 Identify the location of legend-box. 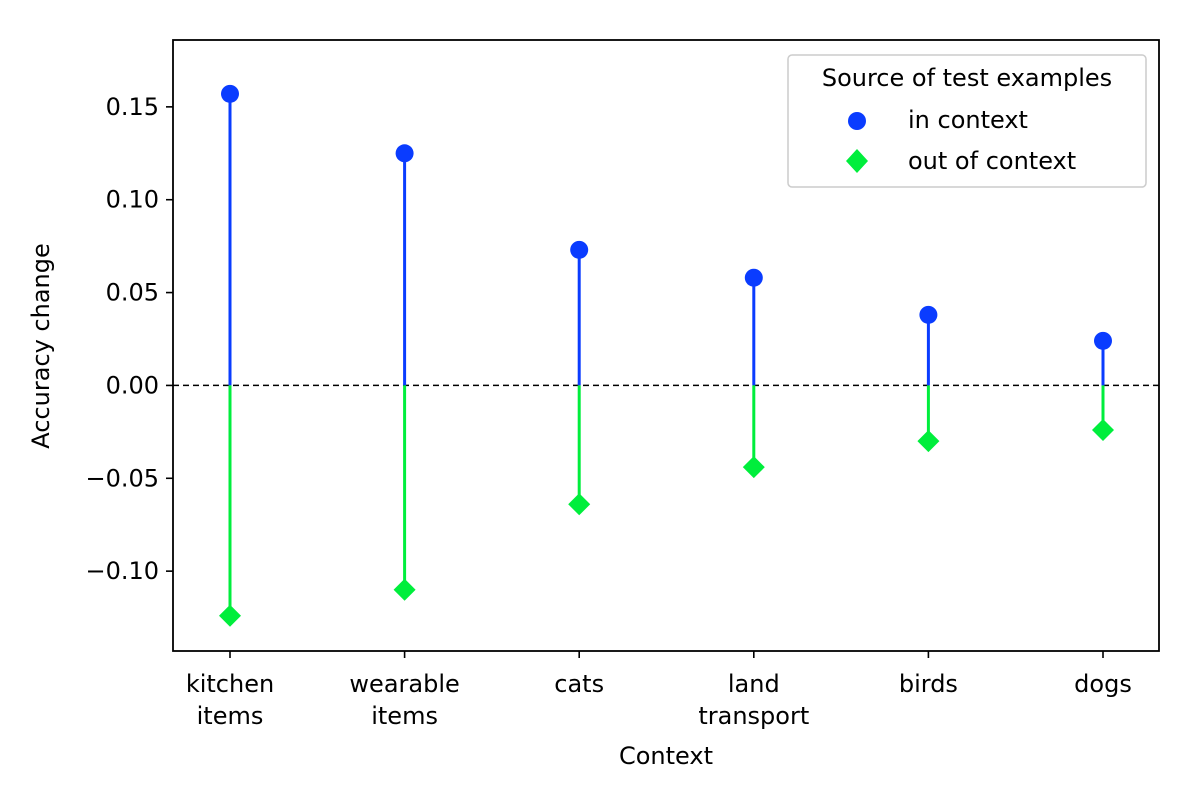
(967, 121).